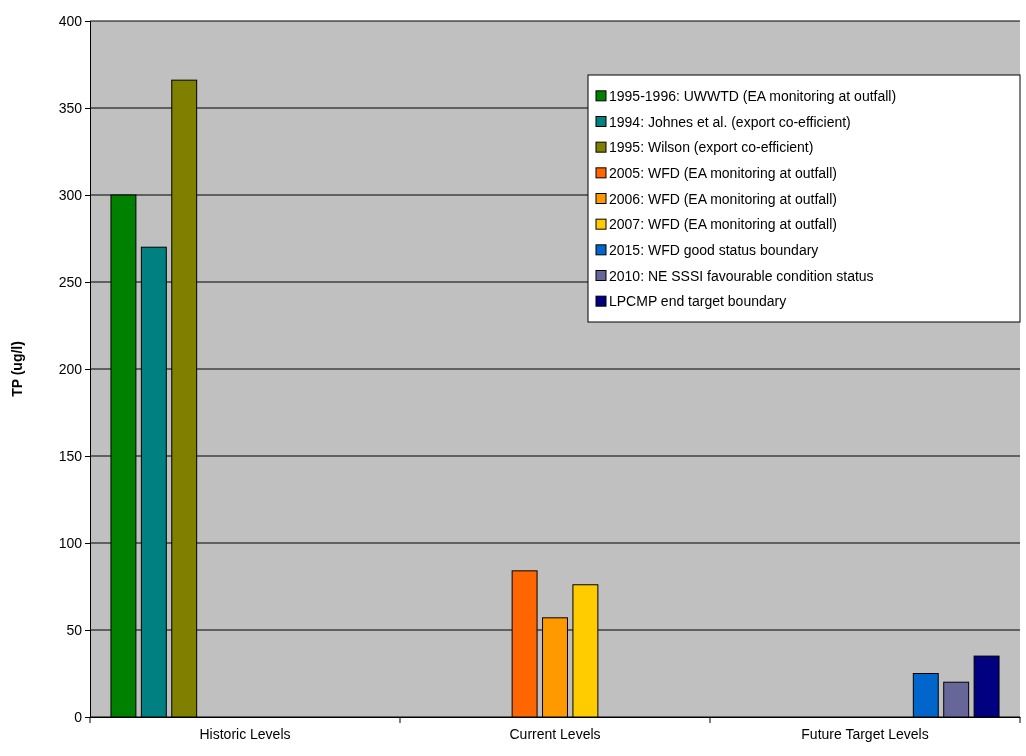 The width and height of the screenshot is (1026, 756). I want to click on legend-label: 1995: Wilson (export co-efficient), so click(711, 147).